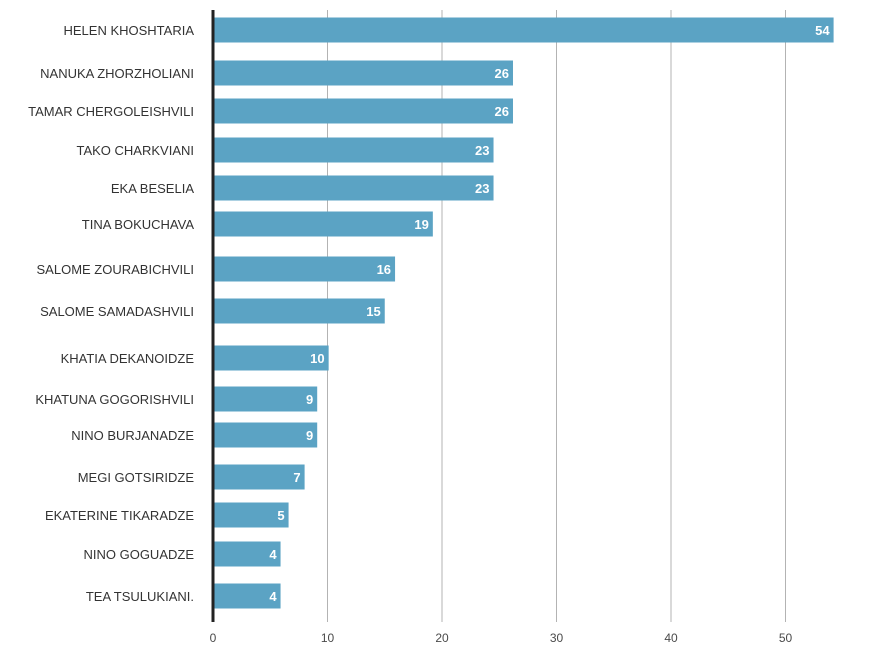 The height and width of the screenshot is (649, 893). What do you see at coordinates (135, 150) in the screenshot?
I see `category-label: TAKO CHARKVIANI` at bounding box center [135, 150].